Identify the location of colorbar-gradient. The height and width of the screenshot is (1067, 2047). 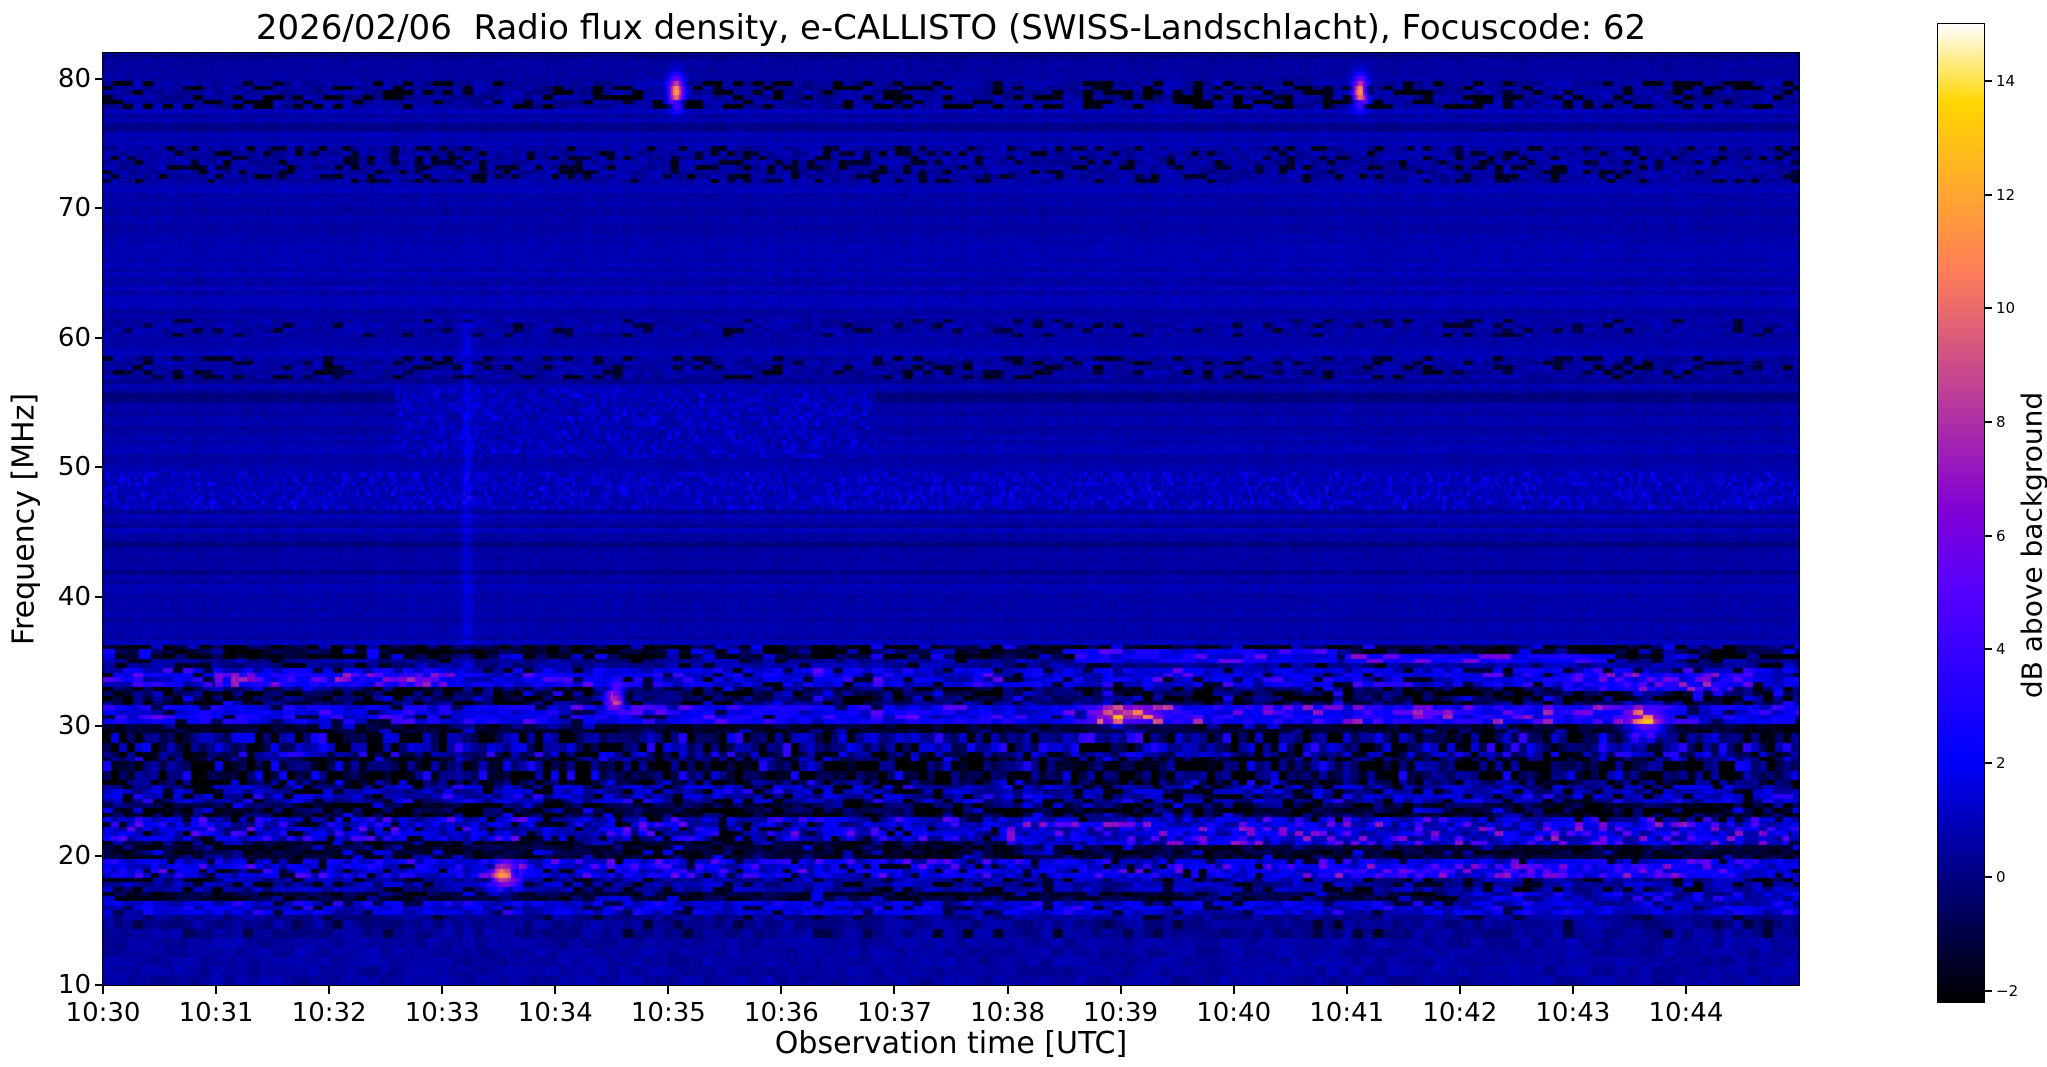
(1961, 513).